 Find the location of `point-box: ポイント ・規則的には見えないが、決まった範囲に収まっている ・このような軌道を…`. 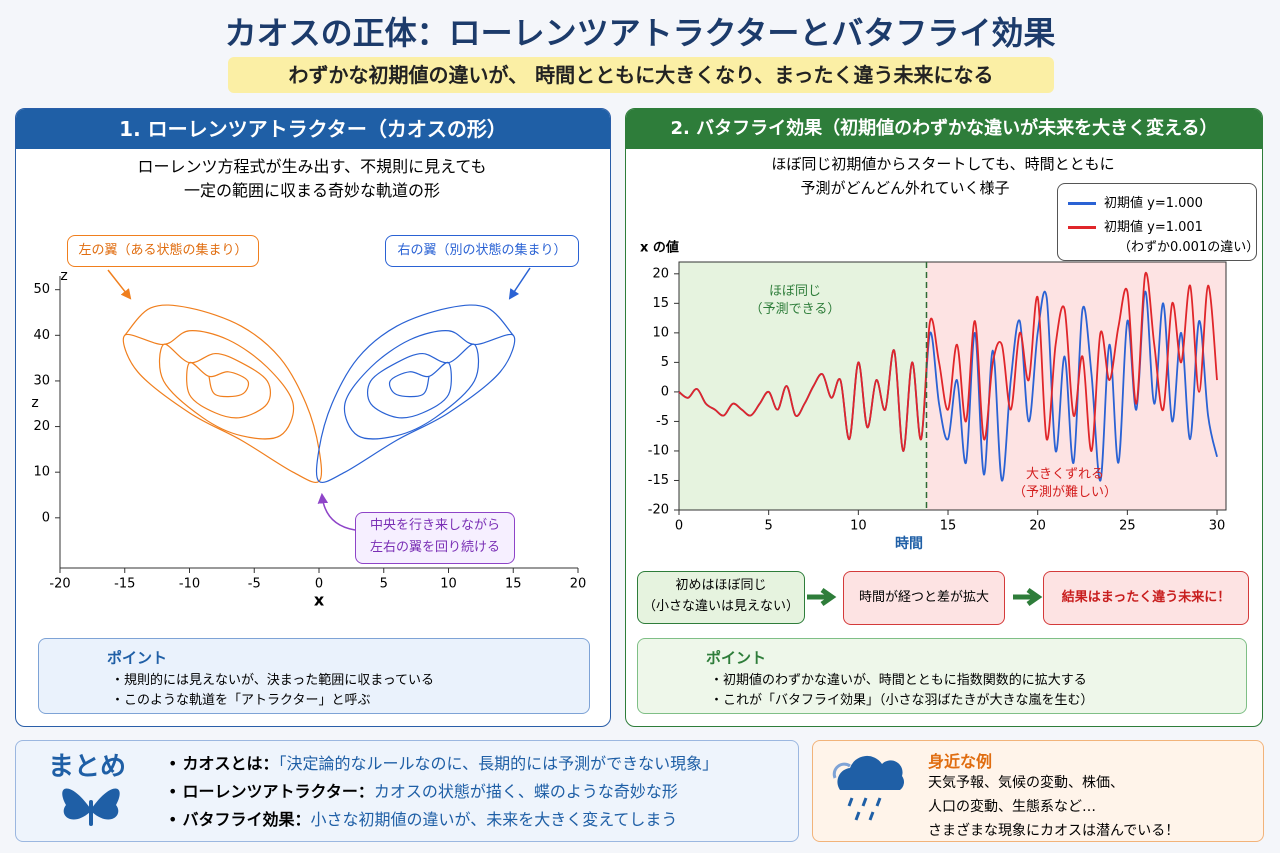

point-box: ポイント ・規則的には見えないが、決まった範囲に収まっている ・このような軌道を… is located at coordinates (314, 676).